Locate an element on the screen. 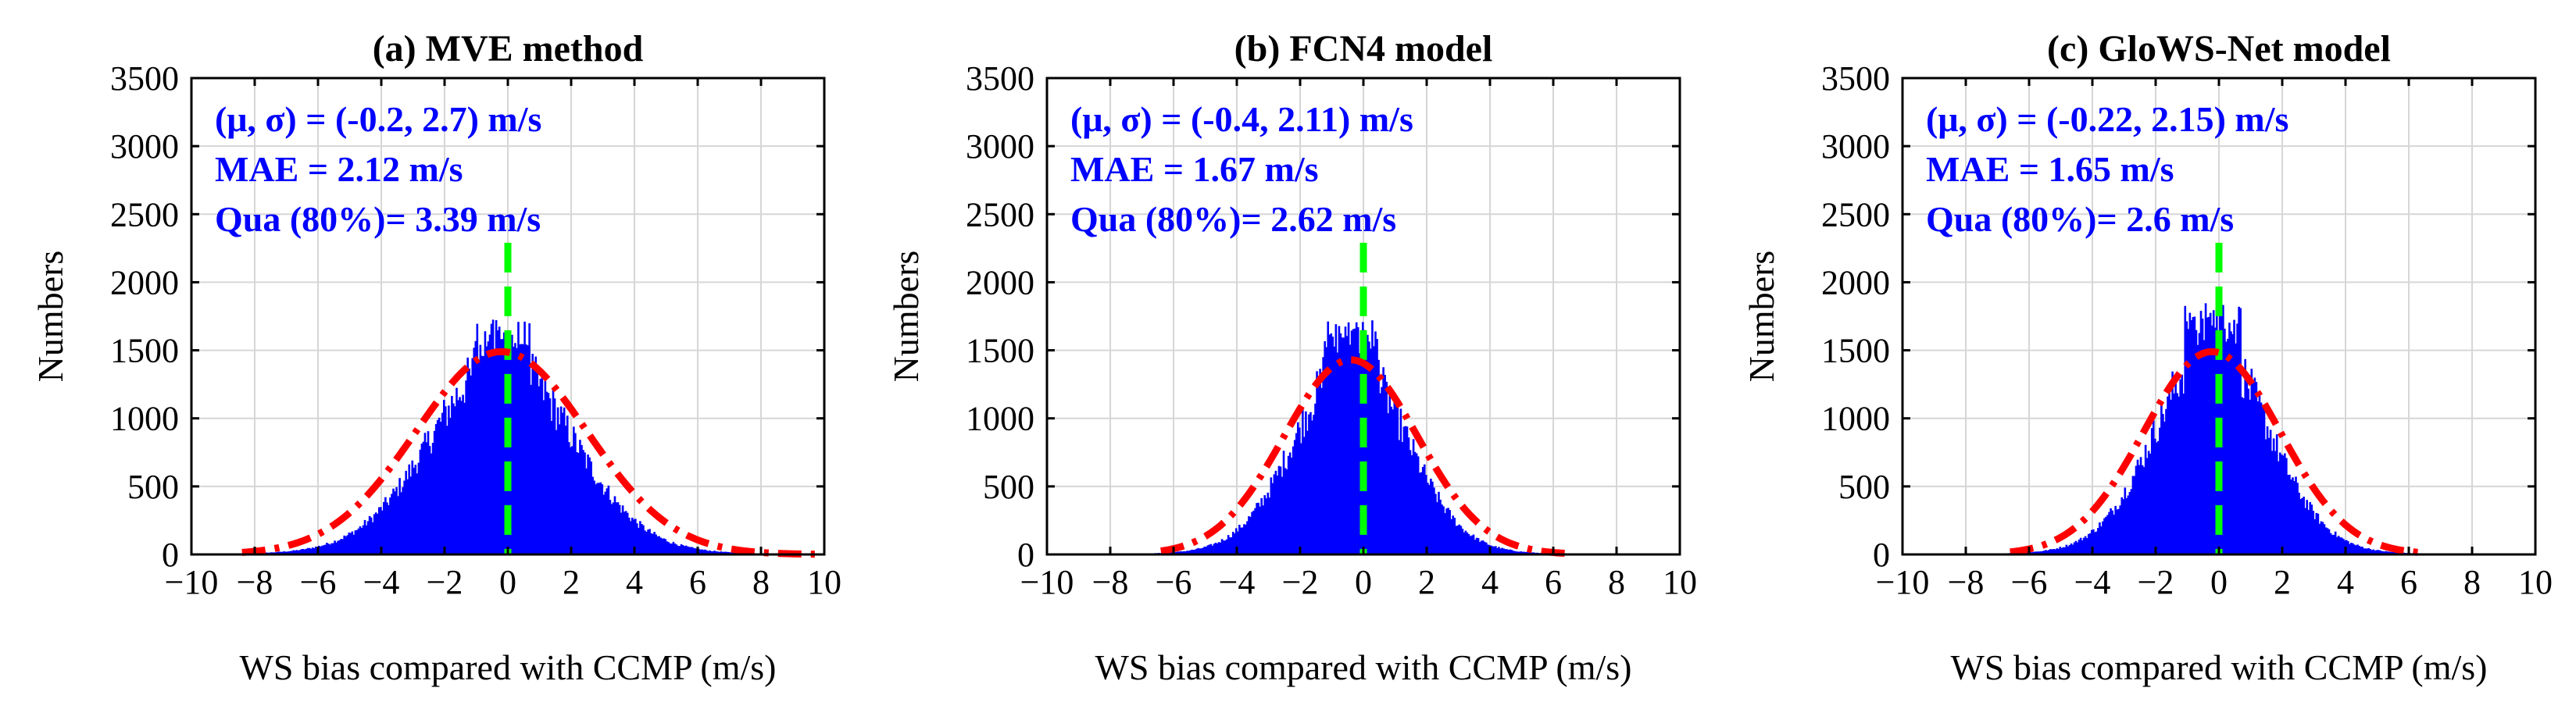  x-tick-label: 2 is located at coordinates (1427, 582).